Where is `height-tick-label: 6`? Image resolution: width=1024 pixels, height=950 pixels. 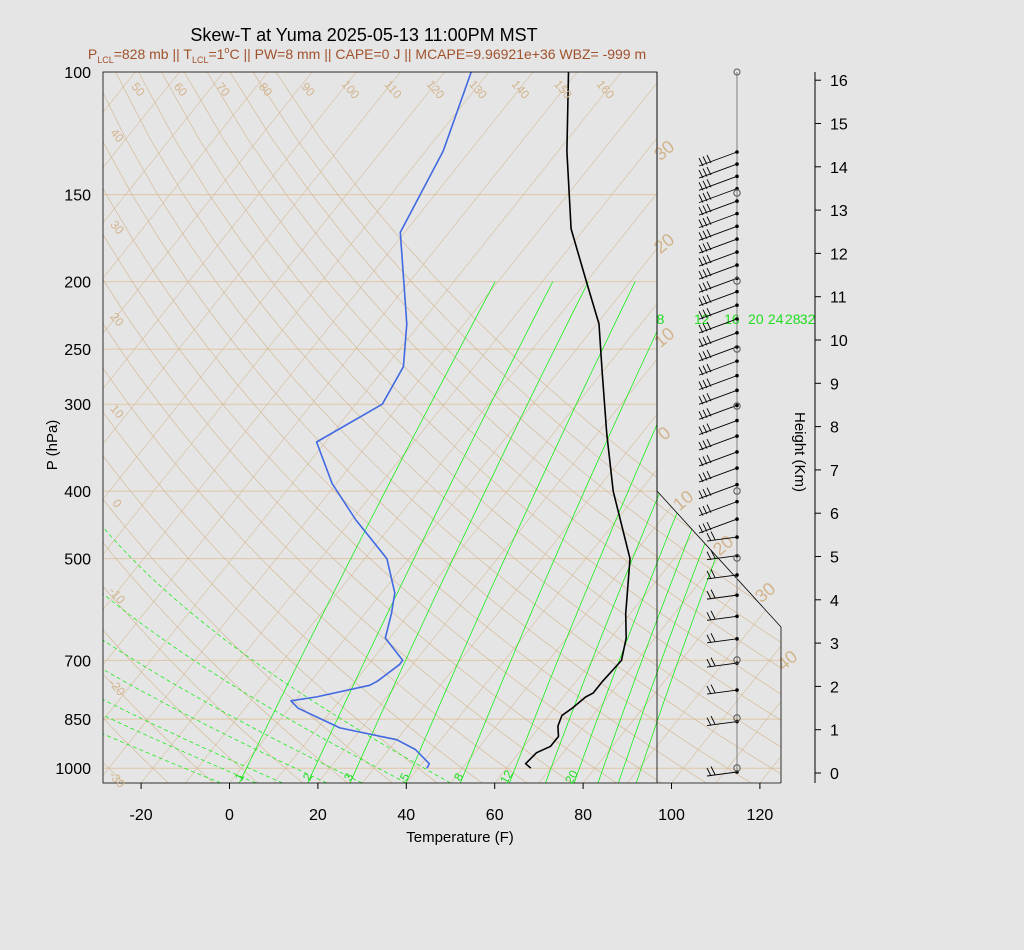 height-tick-label: 6 is located at coordinates (834, 514).